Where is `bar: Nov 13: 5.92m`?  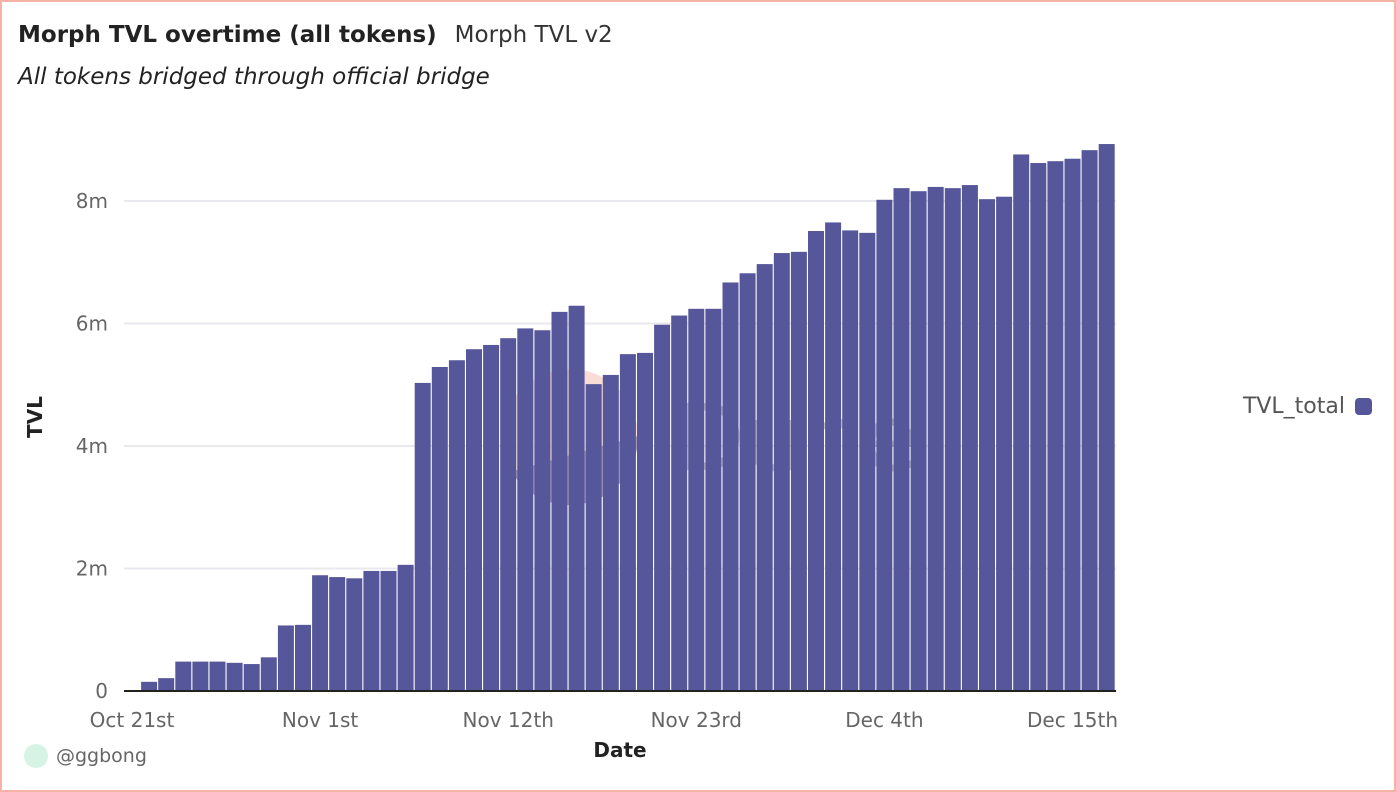
bar: Nov 13: 5.92m is located at coordinates (525, 509).